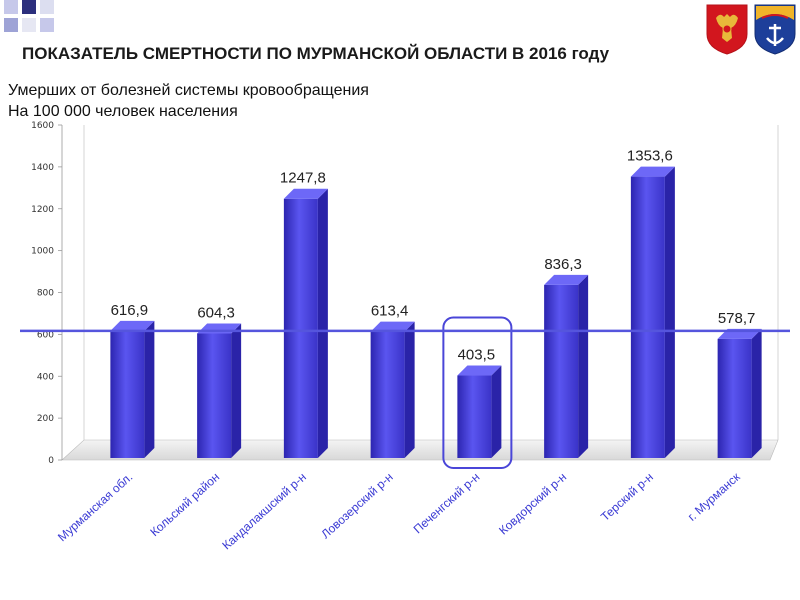 Image resolution: width=800 pixels, height=600 pixels. Describe the element at coordinates (775, 29) in the screenshot. I see `murmansk-oblast-coat-of-arms-icon` at that location.